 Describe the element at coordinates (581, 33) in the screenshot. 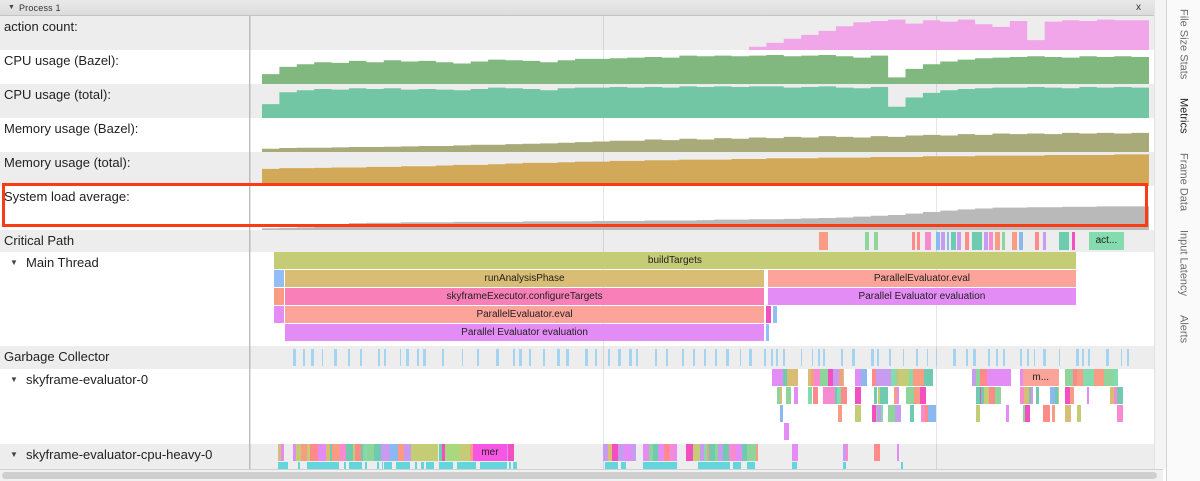

I see `timeline-row-action-count: action count:` at that location.